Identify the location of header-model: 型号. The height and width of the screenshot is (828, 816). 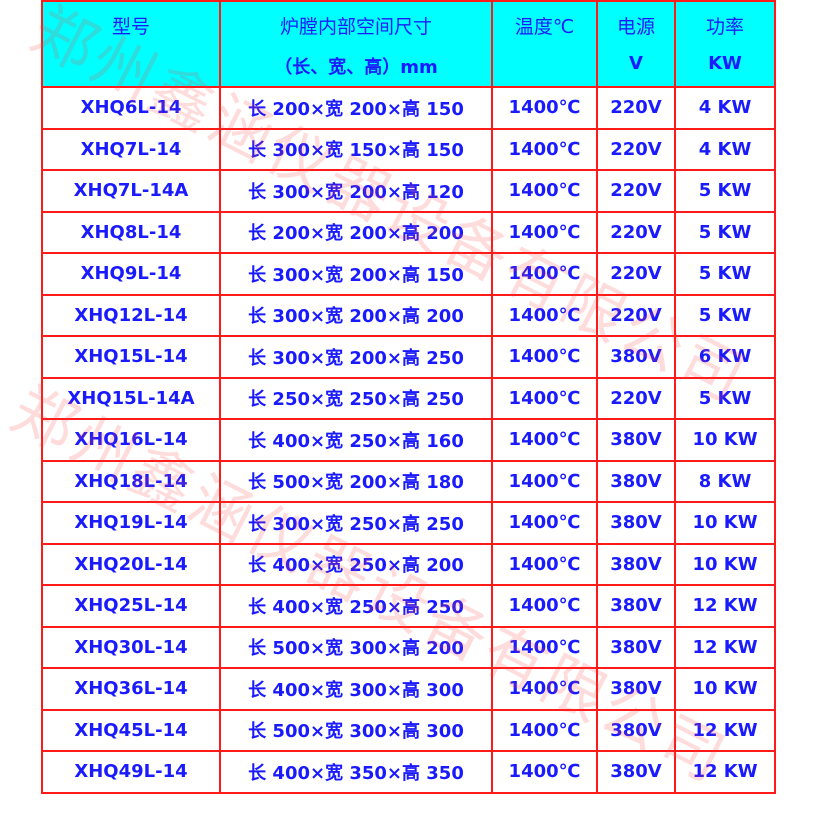
(131, 44).